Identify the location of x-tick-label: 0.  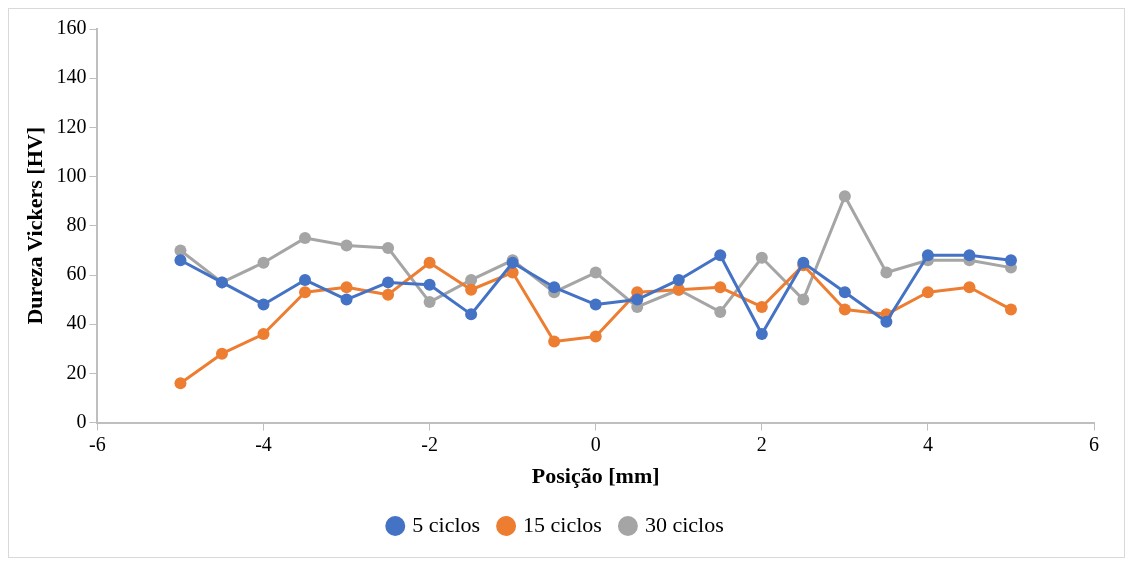
(595, 443).